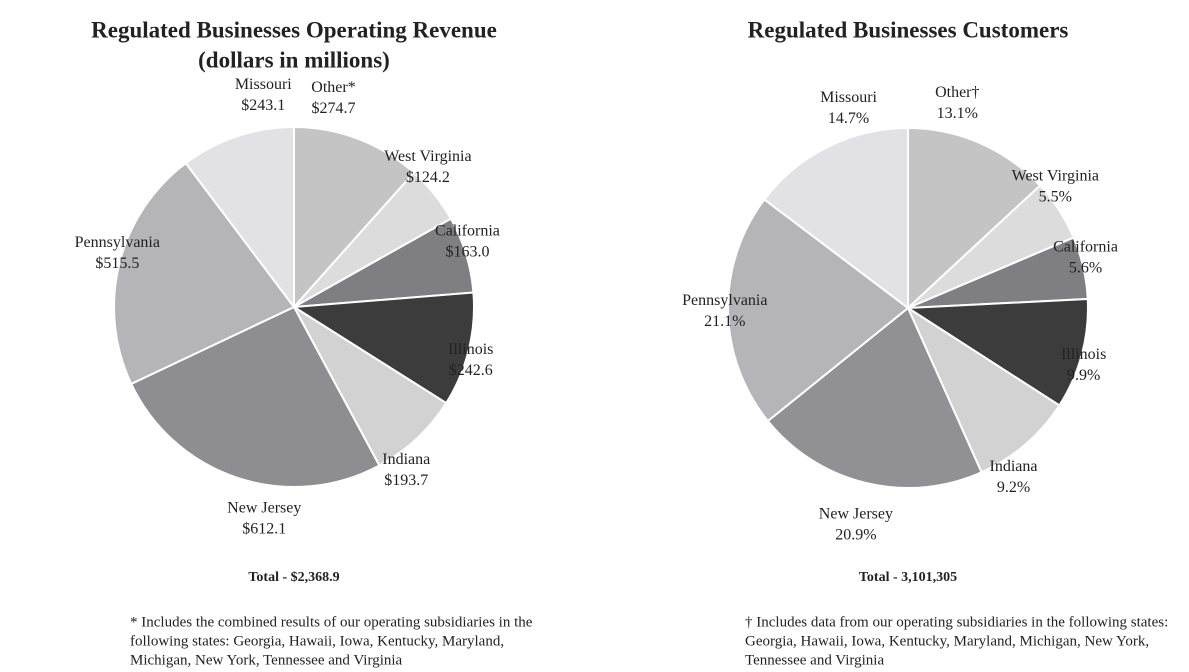  Describe the element at coordinates (908, 29) in the screenshot. I see `chart-title: Regulated Businesses Customers` at that location.